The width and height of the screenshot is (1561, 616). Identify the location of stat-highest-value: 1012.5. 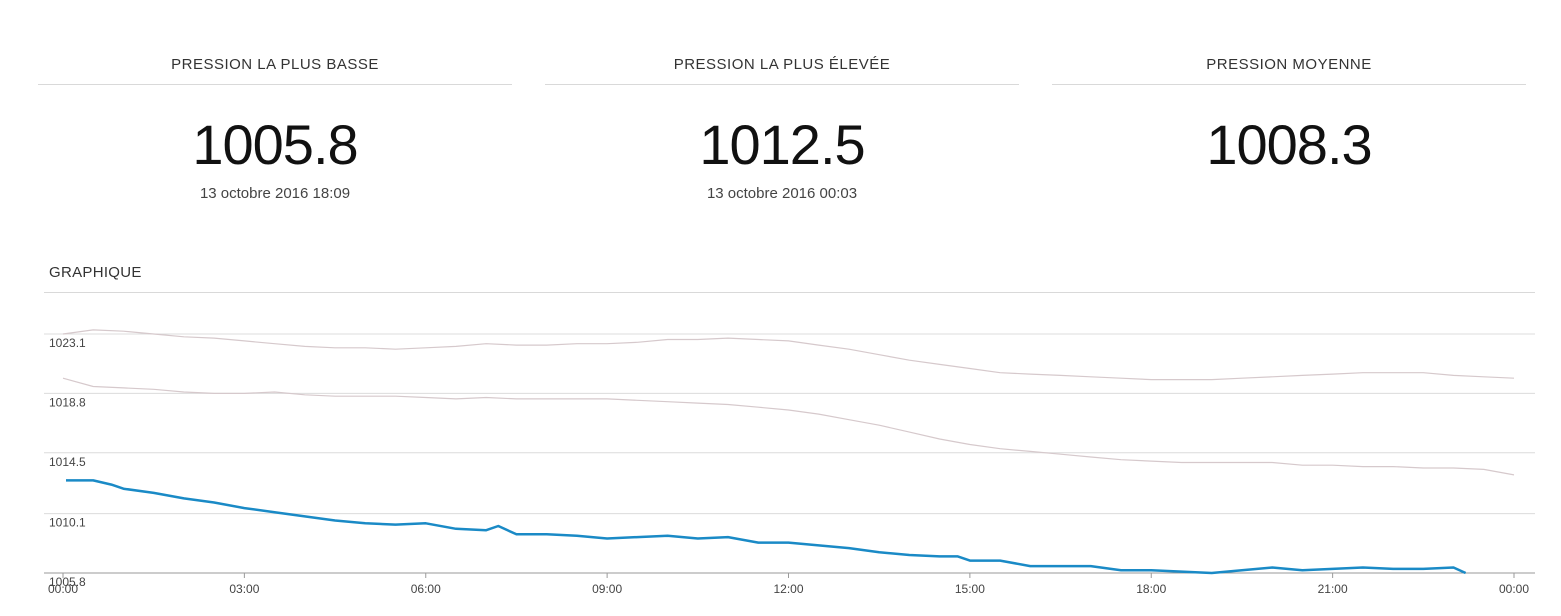
(782, 144).